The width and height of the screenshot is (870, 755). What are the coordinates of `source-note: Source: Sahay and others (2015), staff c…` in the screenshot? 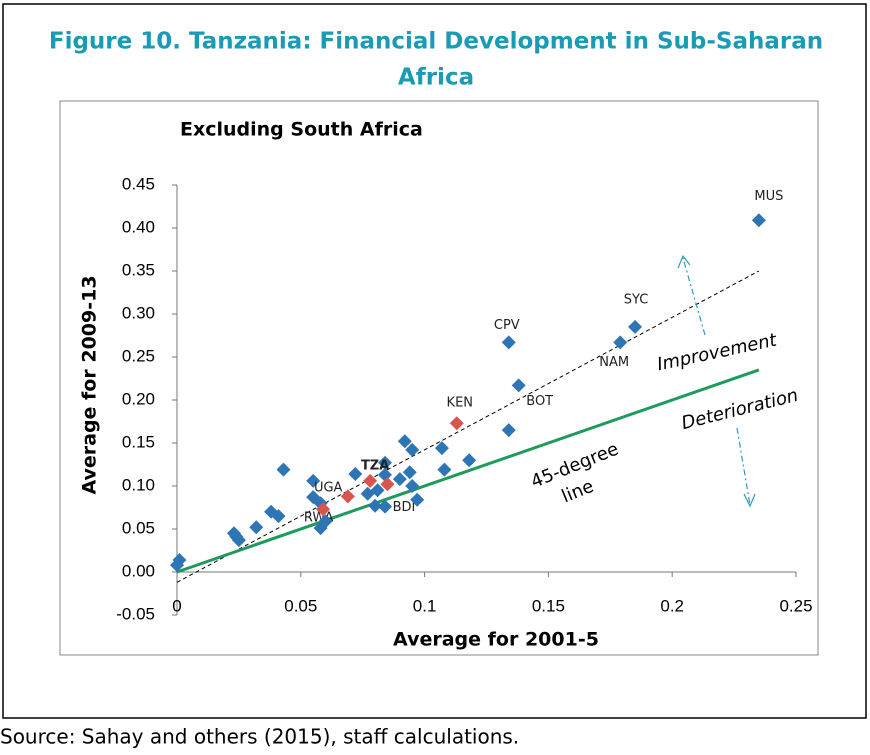 It's located at (259, 737).